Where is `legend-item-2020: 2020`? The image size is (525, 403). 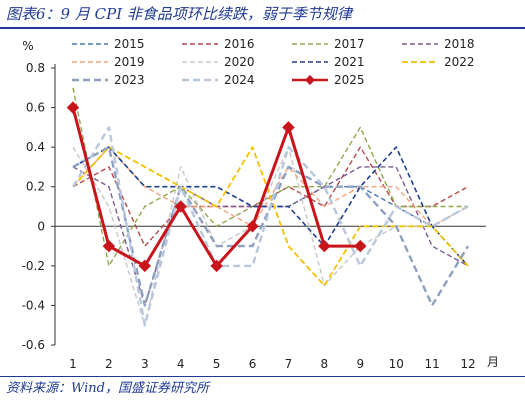 legend-item-2020: 2020 is located at coordinates (218, 62).